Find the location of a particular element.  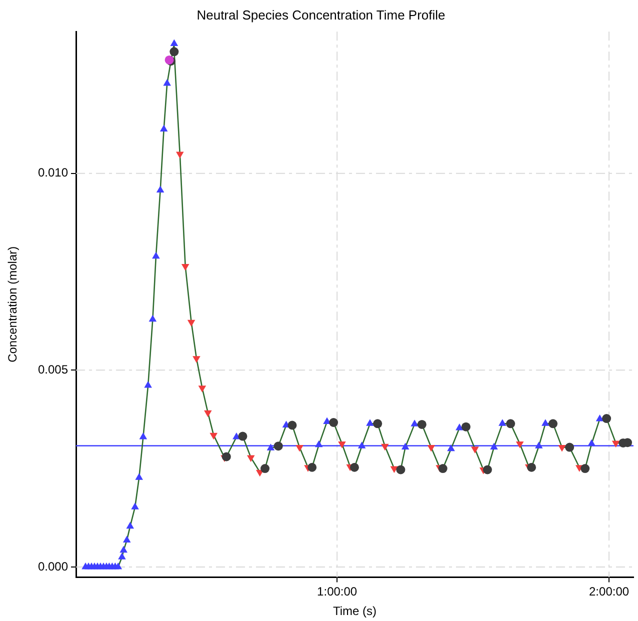

y-axis-title: Concentration (molar) is located at coordinates (13, 304).